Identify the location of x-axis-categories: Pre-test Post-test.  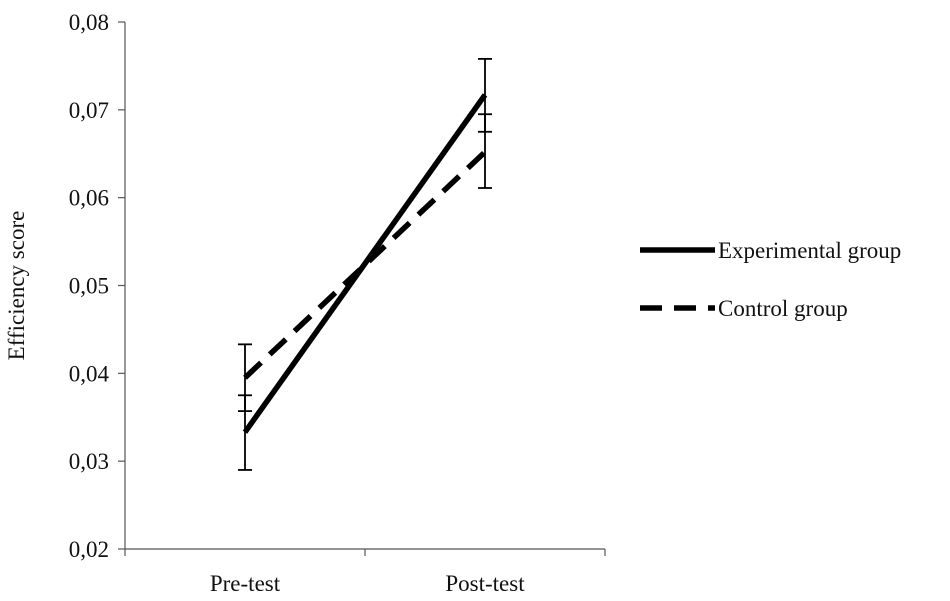
(367, 583).